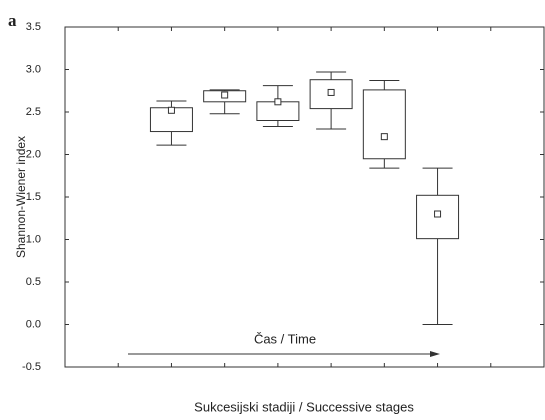 The height and width of the screenshot is (420, 545). What do you see at coordinates (435, 354) in the screenshot?
I see `arrow-head` at bounding box center [435, 354].